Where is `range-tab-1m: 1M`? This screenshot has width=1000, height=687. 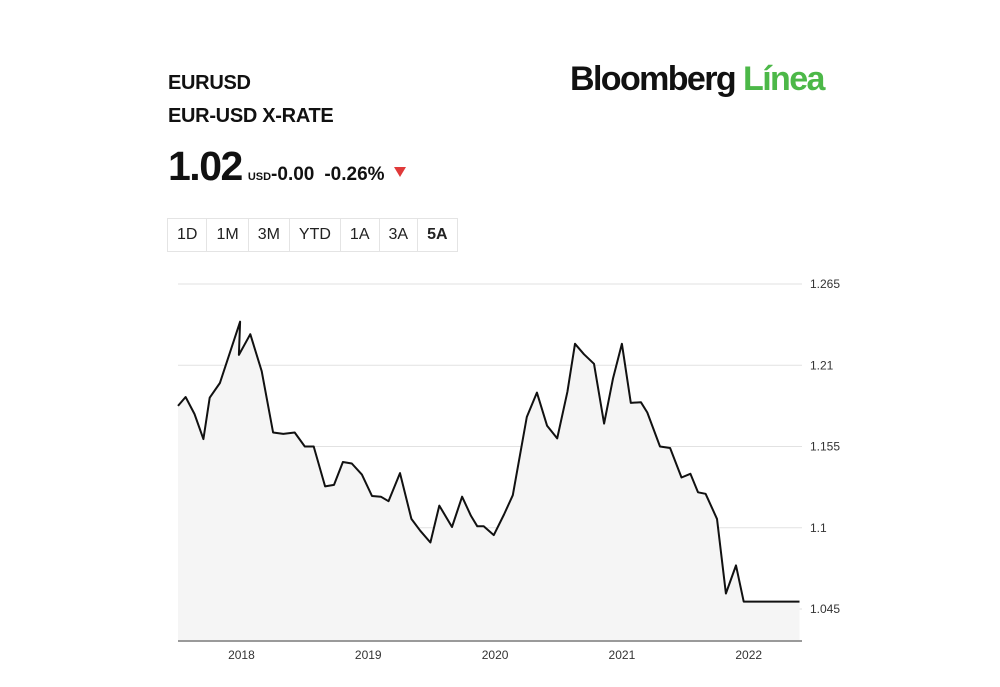
range-tab-1m: 1M is located at coordinates (228, 235).